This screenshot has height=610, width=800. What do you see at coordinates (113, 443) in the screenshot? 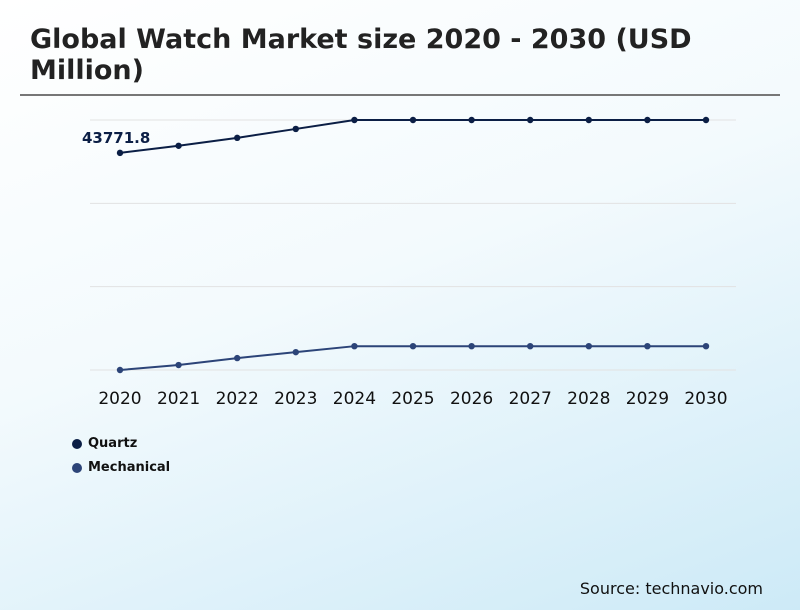
I see `legend-label-quartz: Quartz` at bounding box center [113, 443].